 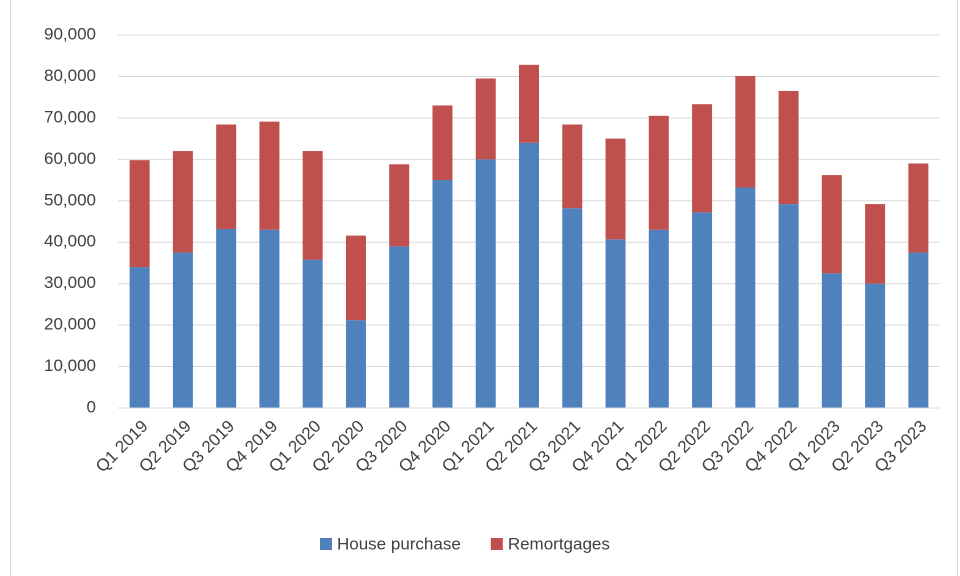 What do you see at coordinates (91, 406) in the screenshot?
I see `y-tick-label: 0` at bounding box center [91, 406].